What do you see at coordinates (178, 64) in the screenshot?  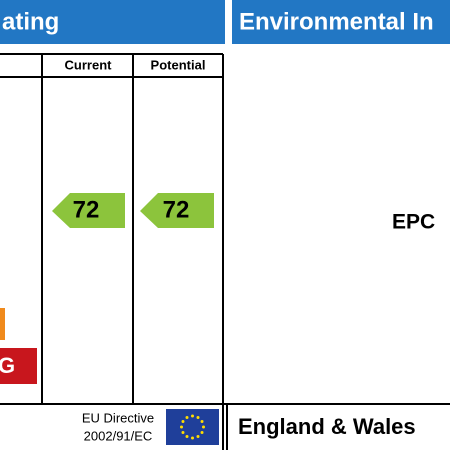 I see `column-header: Potential` at bounding box center [178, 64].